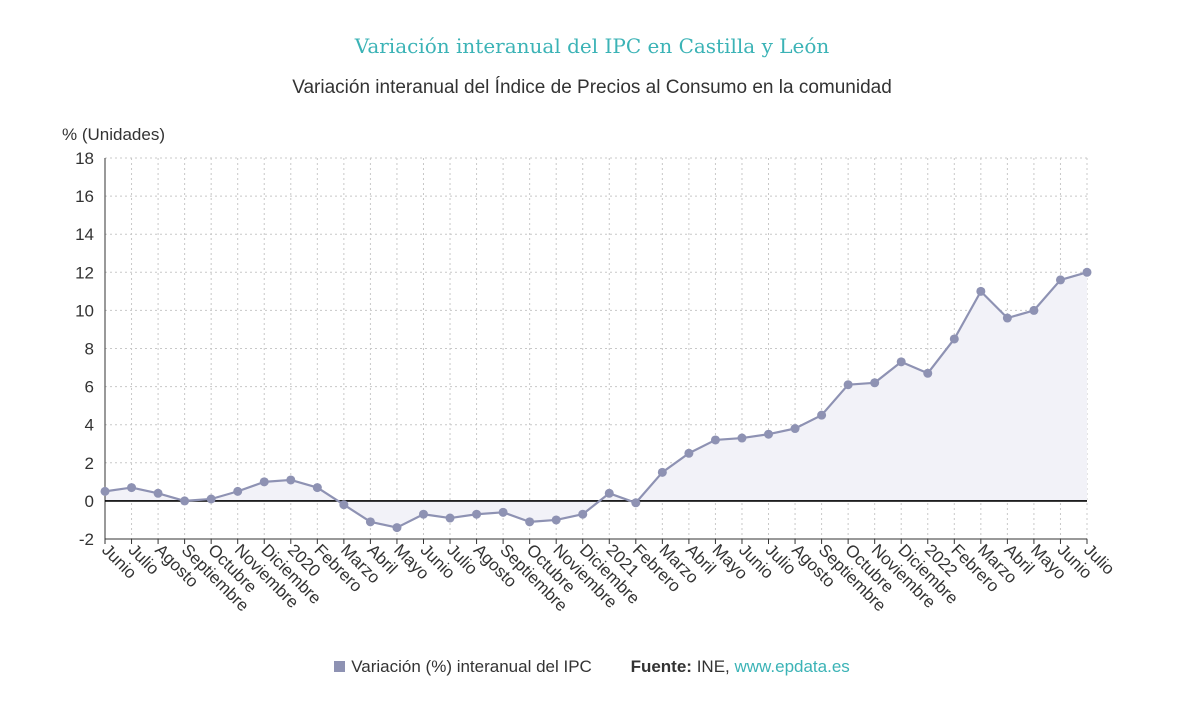 The width and height of the screenshot is (1200, 702). I want to click on y-tick-label: 18, so click(84, 158).